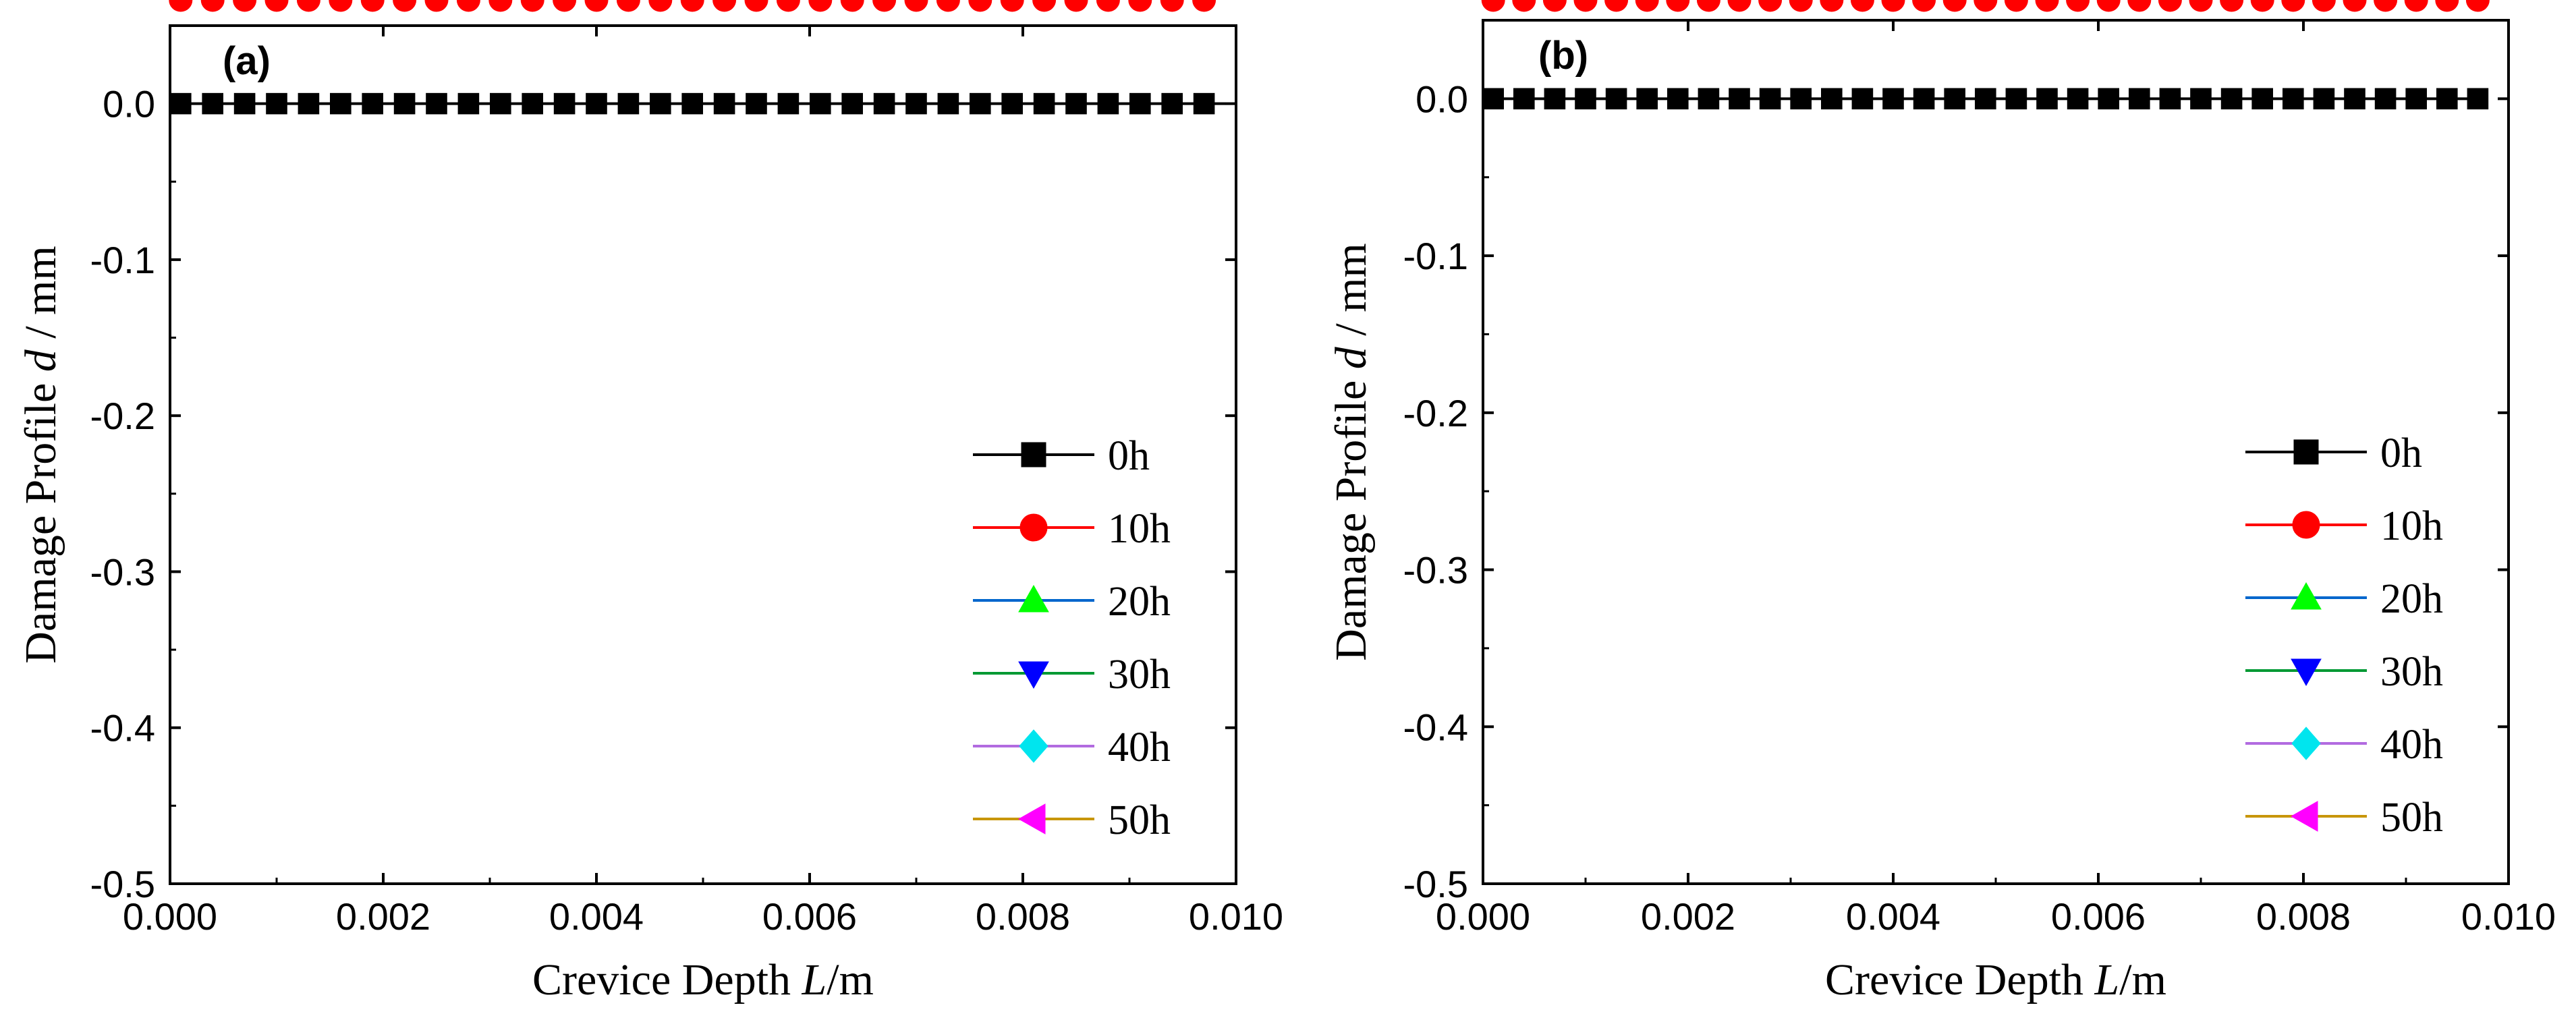 This screenshot has width=2576, height=1020. What do you see at coordinates (2508, 917) in the screenshot?
I see `x-tick-label: 0.010` at bounding box center [2508, 917].